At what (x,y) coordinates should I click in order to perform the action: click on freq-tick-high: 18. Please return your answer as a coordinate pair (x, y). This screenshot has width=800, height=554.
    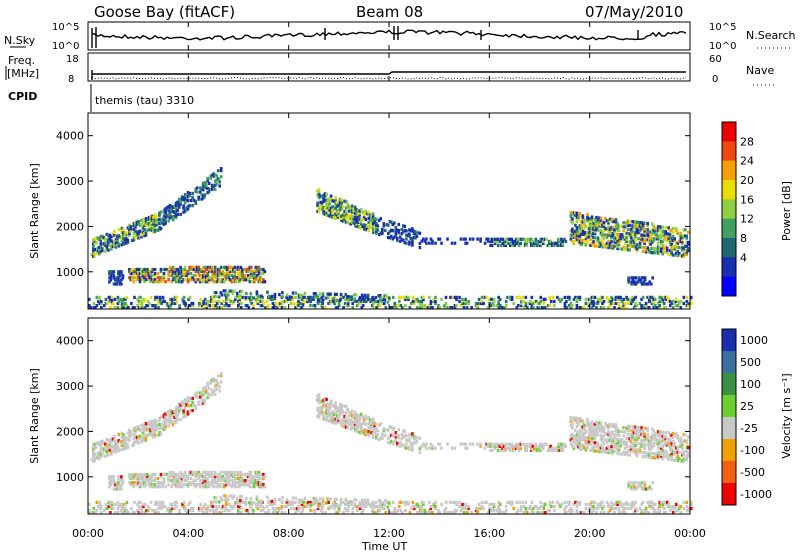
    Looking at the image, I should click on (72, 59).